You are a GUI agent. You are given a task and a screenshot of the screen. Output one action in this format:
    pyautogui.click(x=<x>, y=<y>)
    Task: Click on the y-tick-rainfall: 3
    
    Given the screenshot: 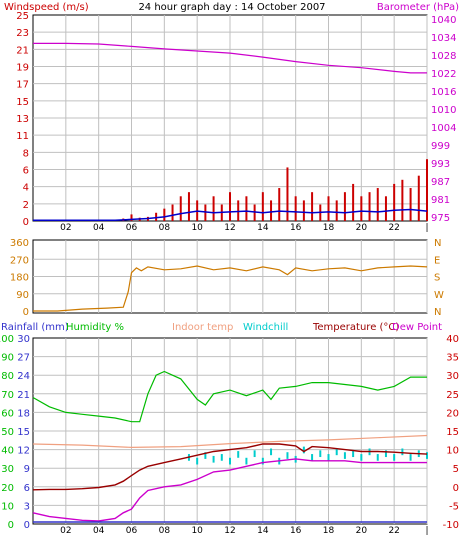 What is the action you would take?
    pyautogui.click(x=27, y=506)
    